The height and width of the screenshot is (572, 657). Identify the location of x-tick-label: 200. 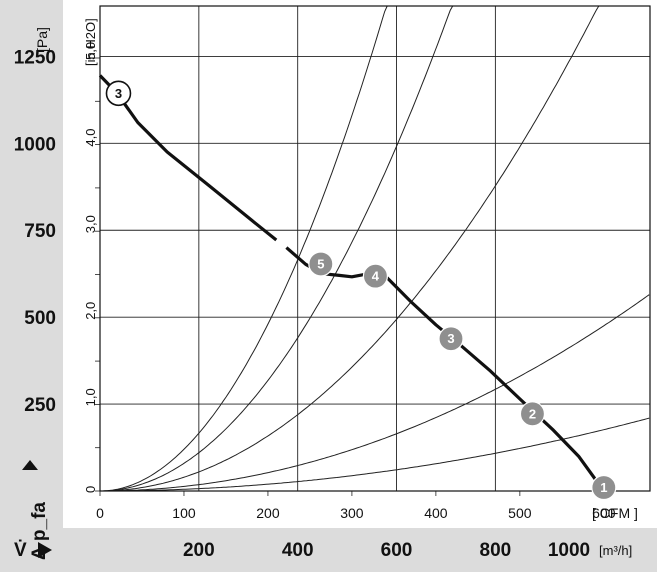
(268, 513).